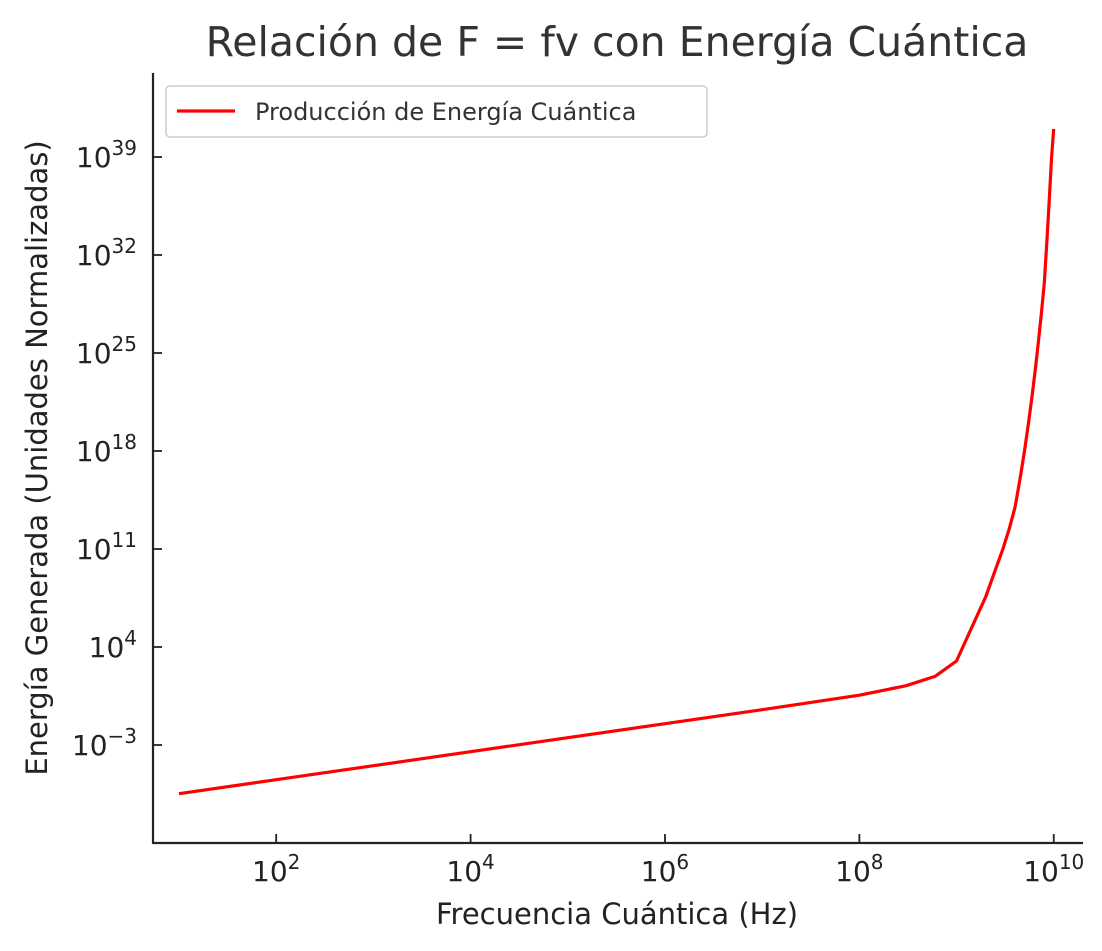 This screenshot has width=1102, height=951. What do you see at coordinates (106, 253) in the screenshot?
I see `y-tick-label: 10³²` at bounding box center [106, 253].